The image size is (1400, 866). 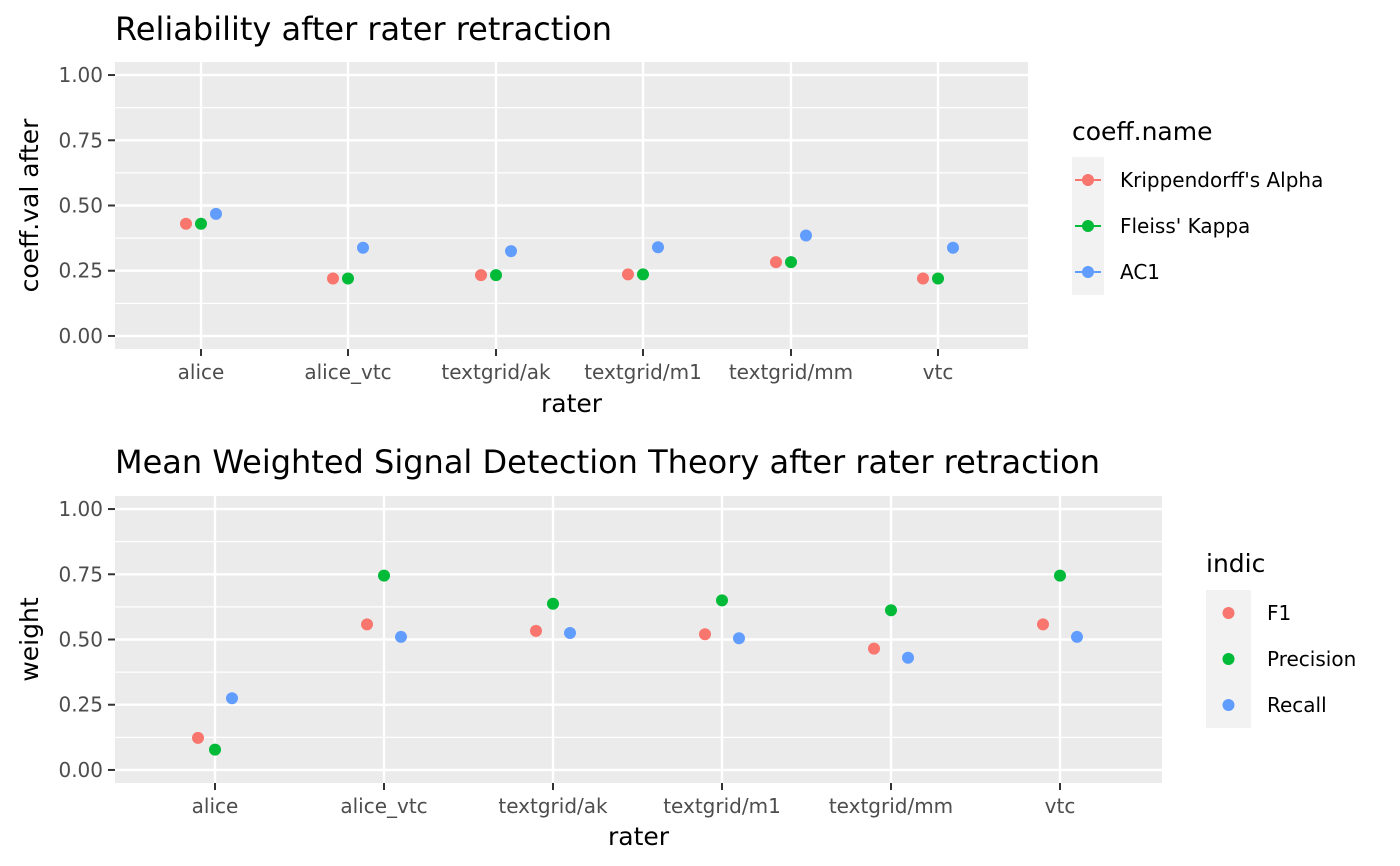 What do you see at coordinates (1311, 659) in the screenshot?
I see `legend-label: Precision` at bounding box center [1311, 659].